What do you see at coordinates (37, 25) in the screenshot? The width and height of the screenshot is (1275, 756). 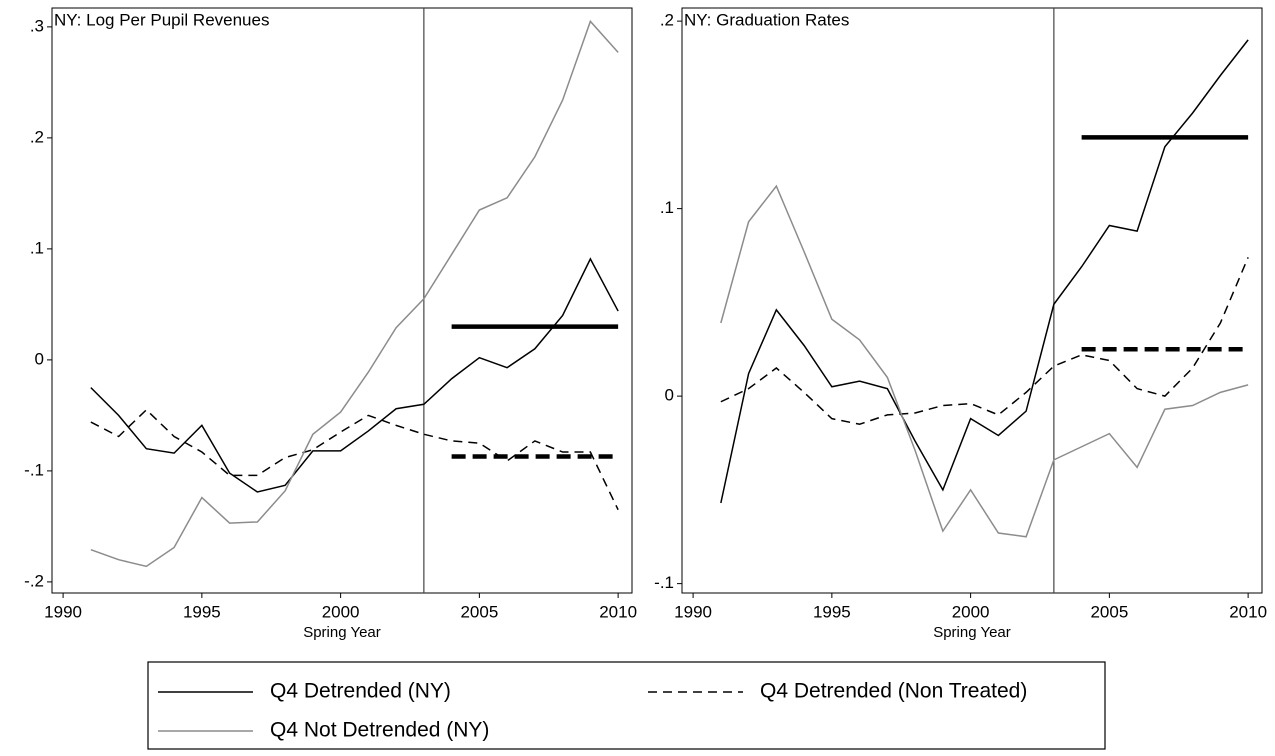 I see `y-tick-label: .3` at bounding box center [37, 25].